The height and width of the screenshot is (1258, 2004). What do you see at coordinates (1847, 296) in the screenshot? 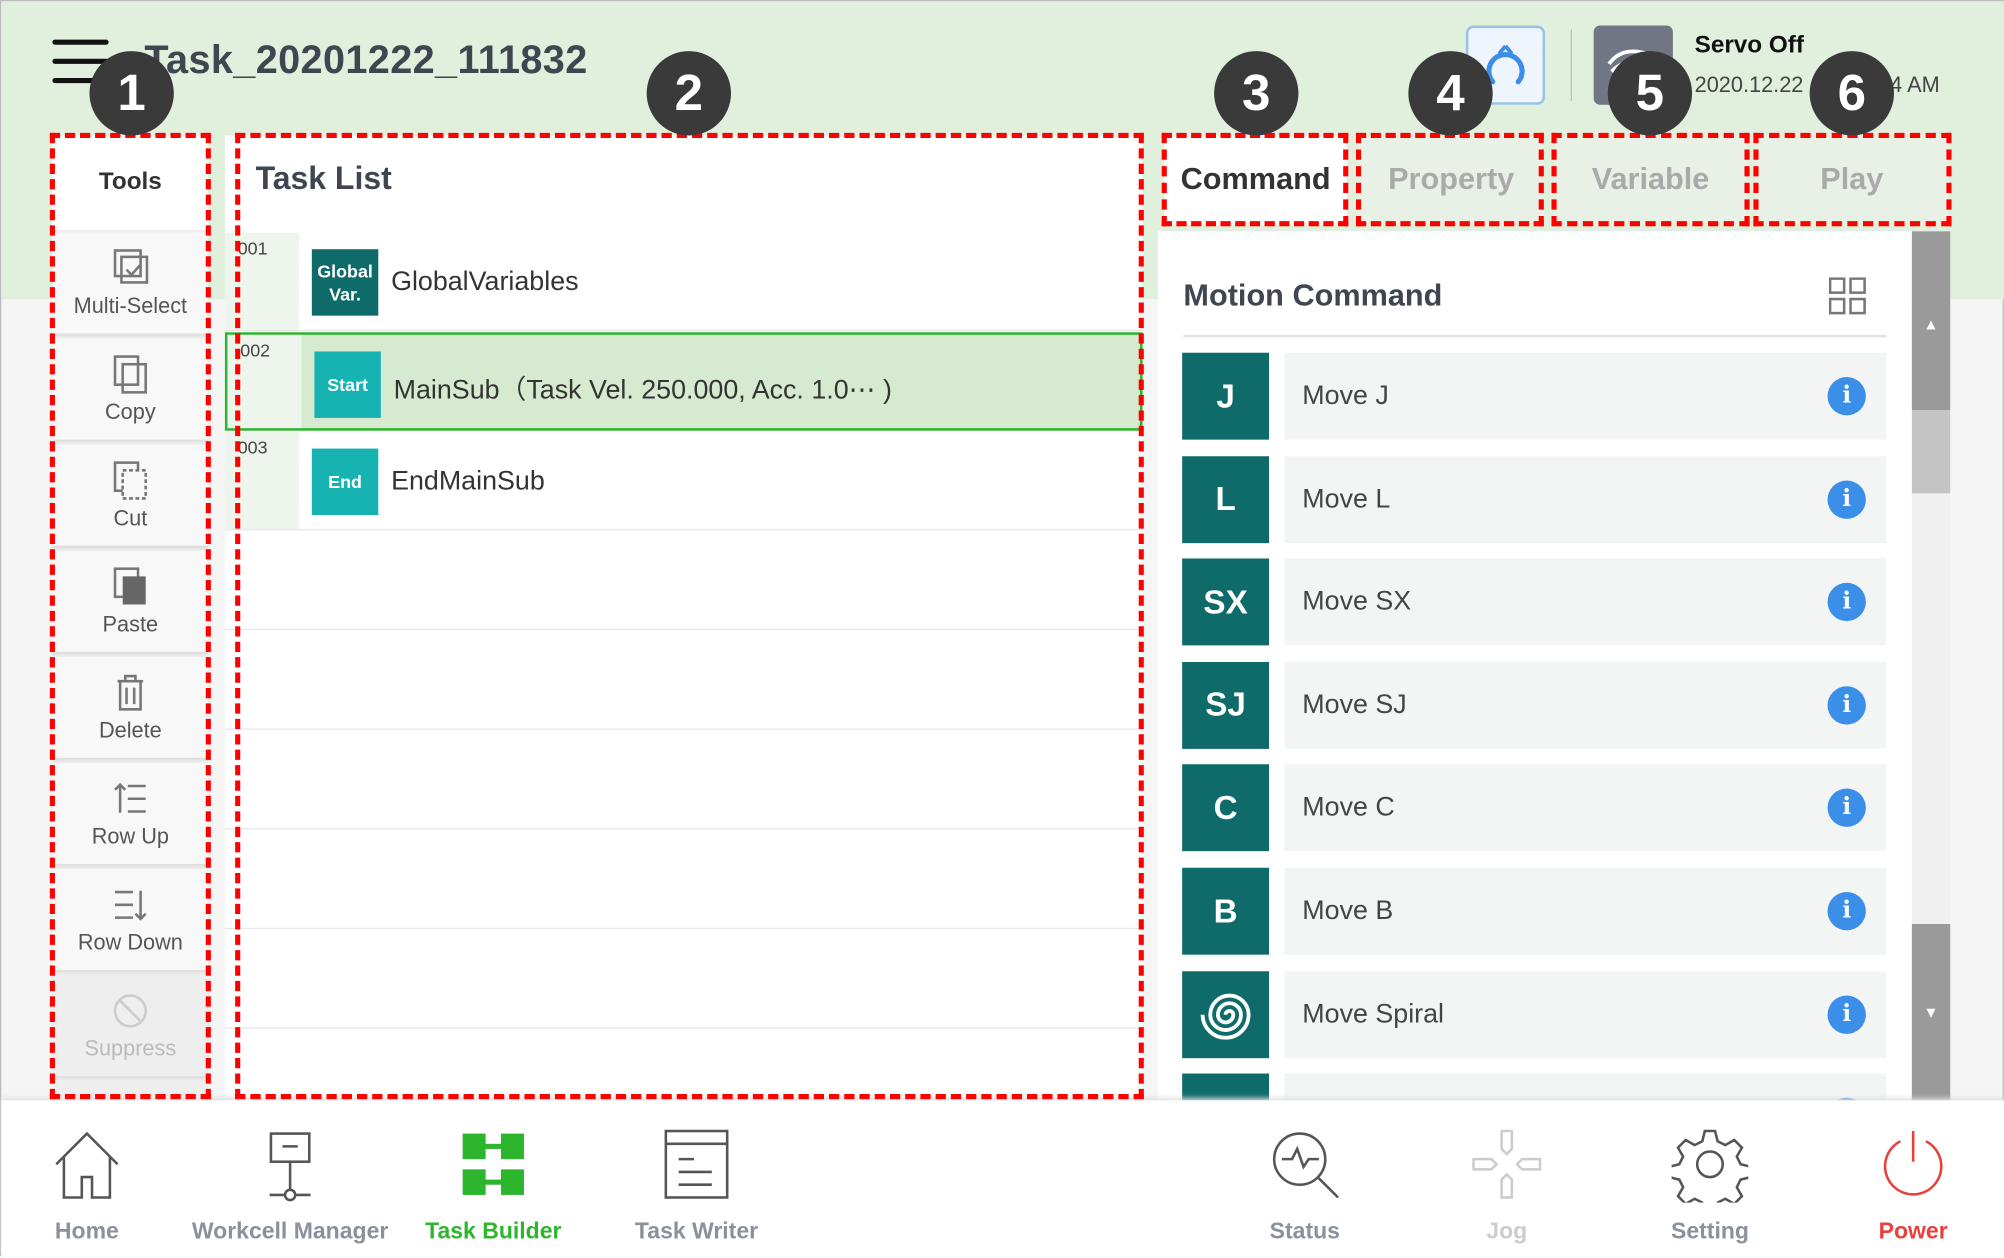
I see `grid-view-icon` at bounding box center [1847, 296].